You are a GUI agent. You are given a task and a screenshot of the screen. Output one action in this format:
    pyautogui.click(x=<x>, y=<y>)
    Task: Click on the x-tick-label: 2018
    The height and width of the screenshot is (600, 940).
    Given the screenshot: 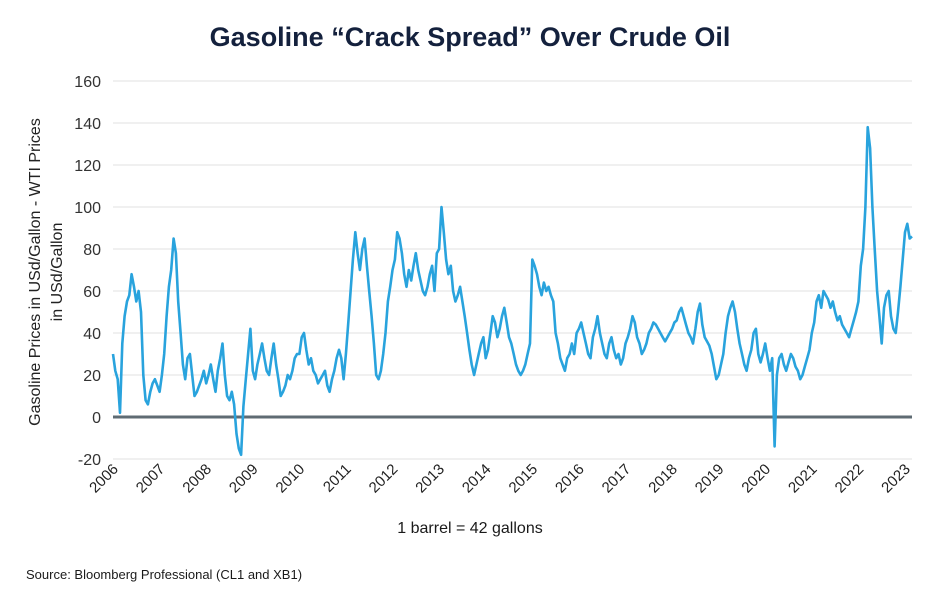 What is the action you would take?
    pyautogui.click(x=663, y=479)
    